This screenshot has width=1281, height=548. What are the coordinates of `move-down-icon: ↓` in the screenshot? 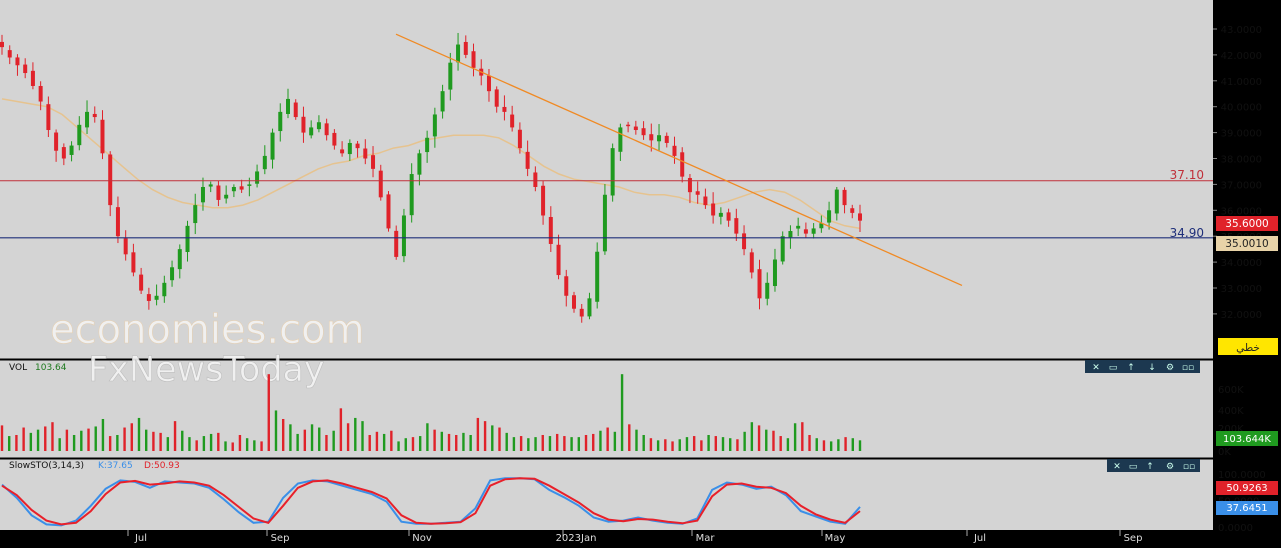 It's located at (1152, 368).